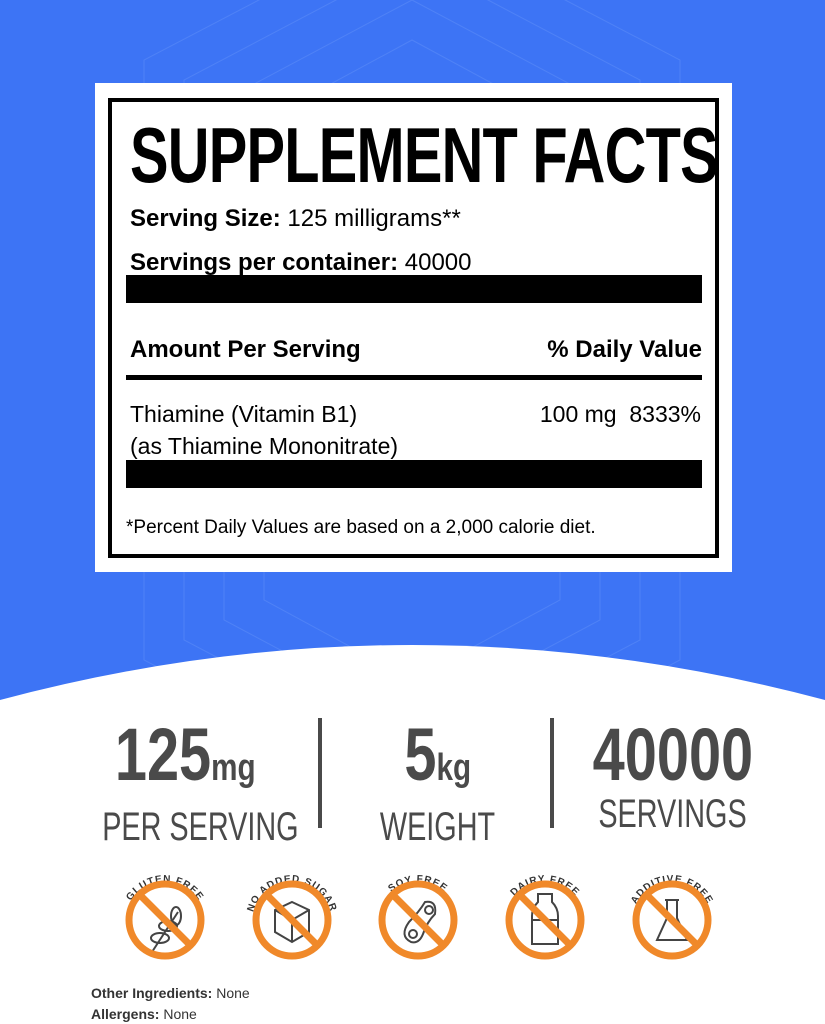  Describe the element at coordinates (170, 993) in the screenshot. I see `other-ingredients: Other Ingredients: None` at that location.